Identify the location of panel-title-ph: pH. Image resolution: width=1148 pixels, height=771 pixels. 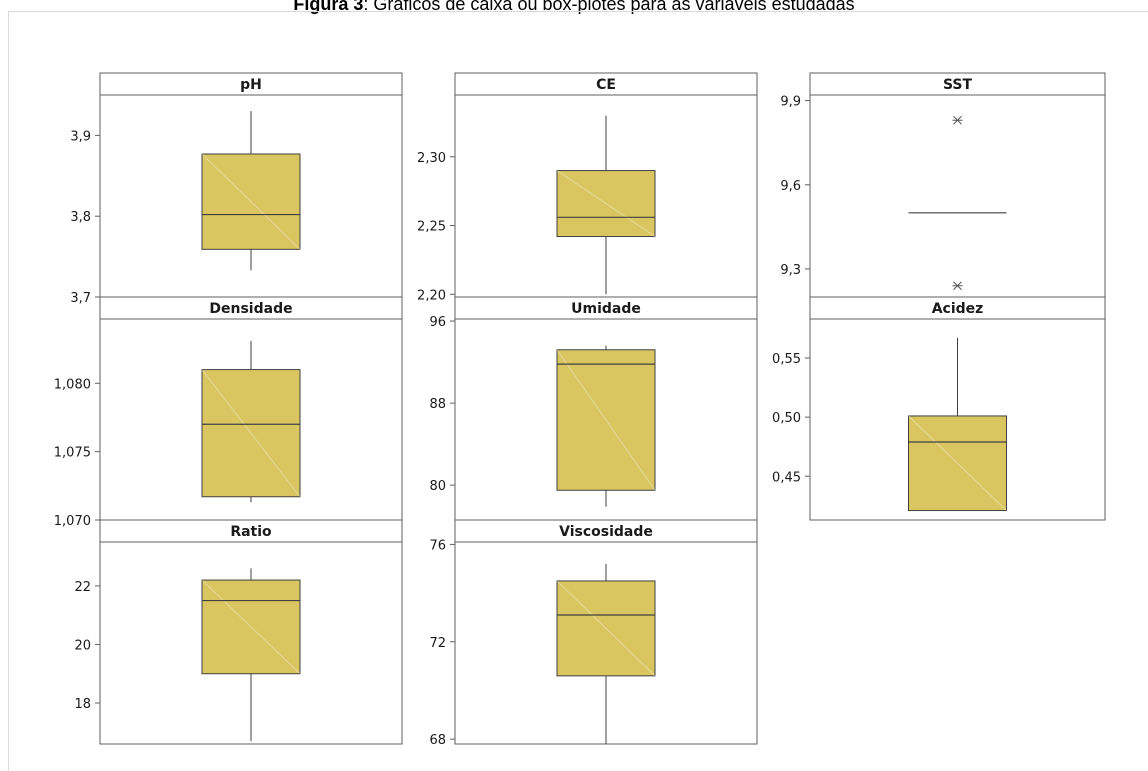
(251, 85).